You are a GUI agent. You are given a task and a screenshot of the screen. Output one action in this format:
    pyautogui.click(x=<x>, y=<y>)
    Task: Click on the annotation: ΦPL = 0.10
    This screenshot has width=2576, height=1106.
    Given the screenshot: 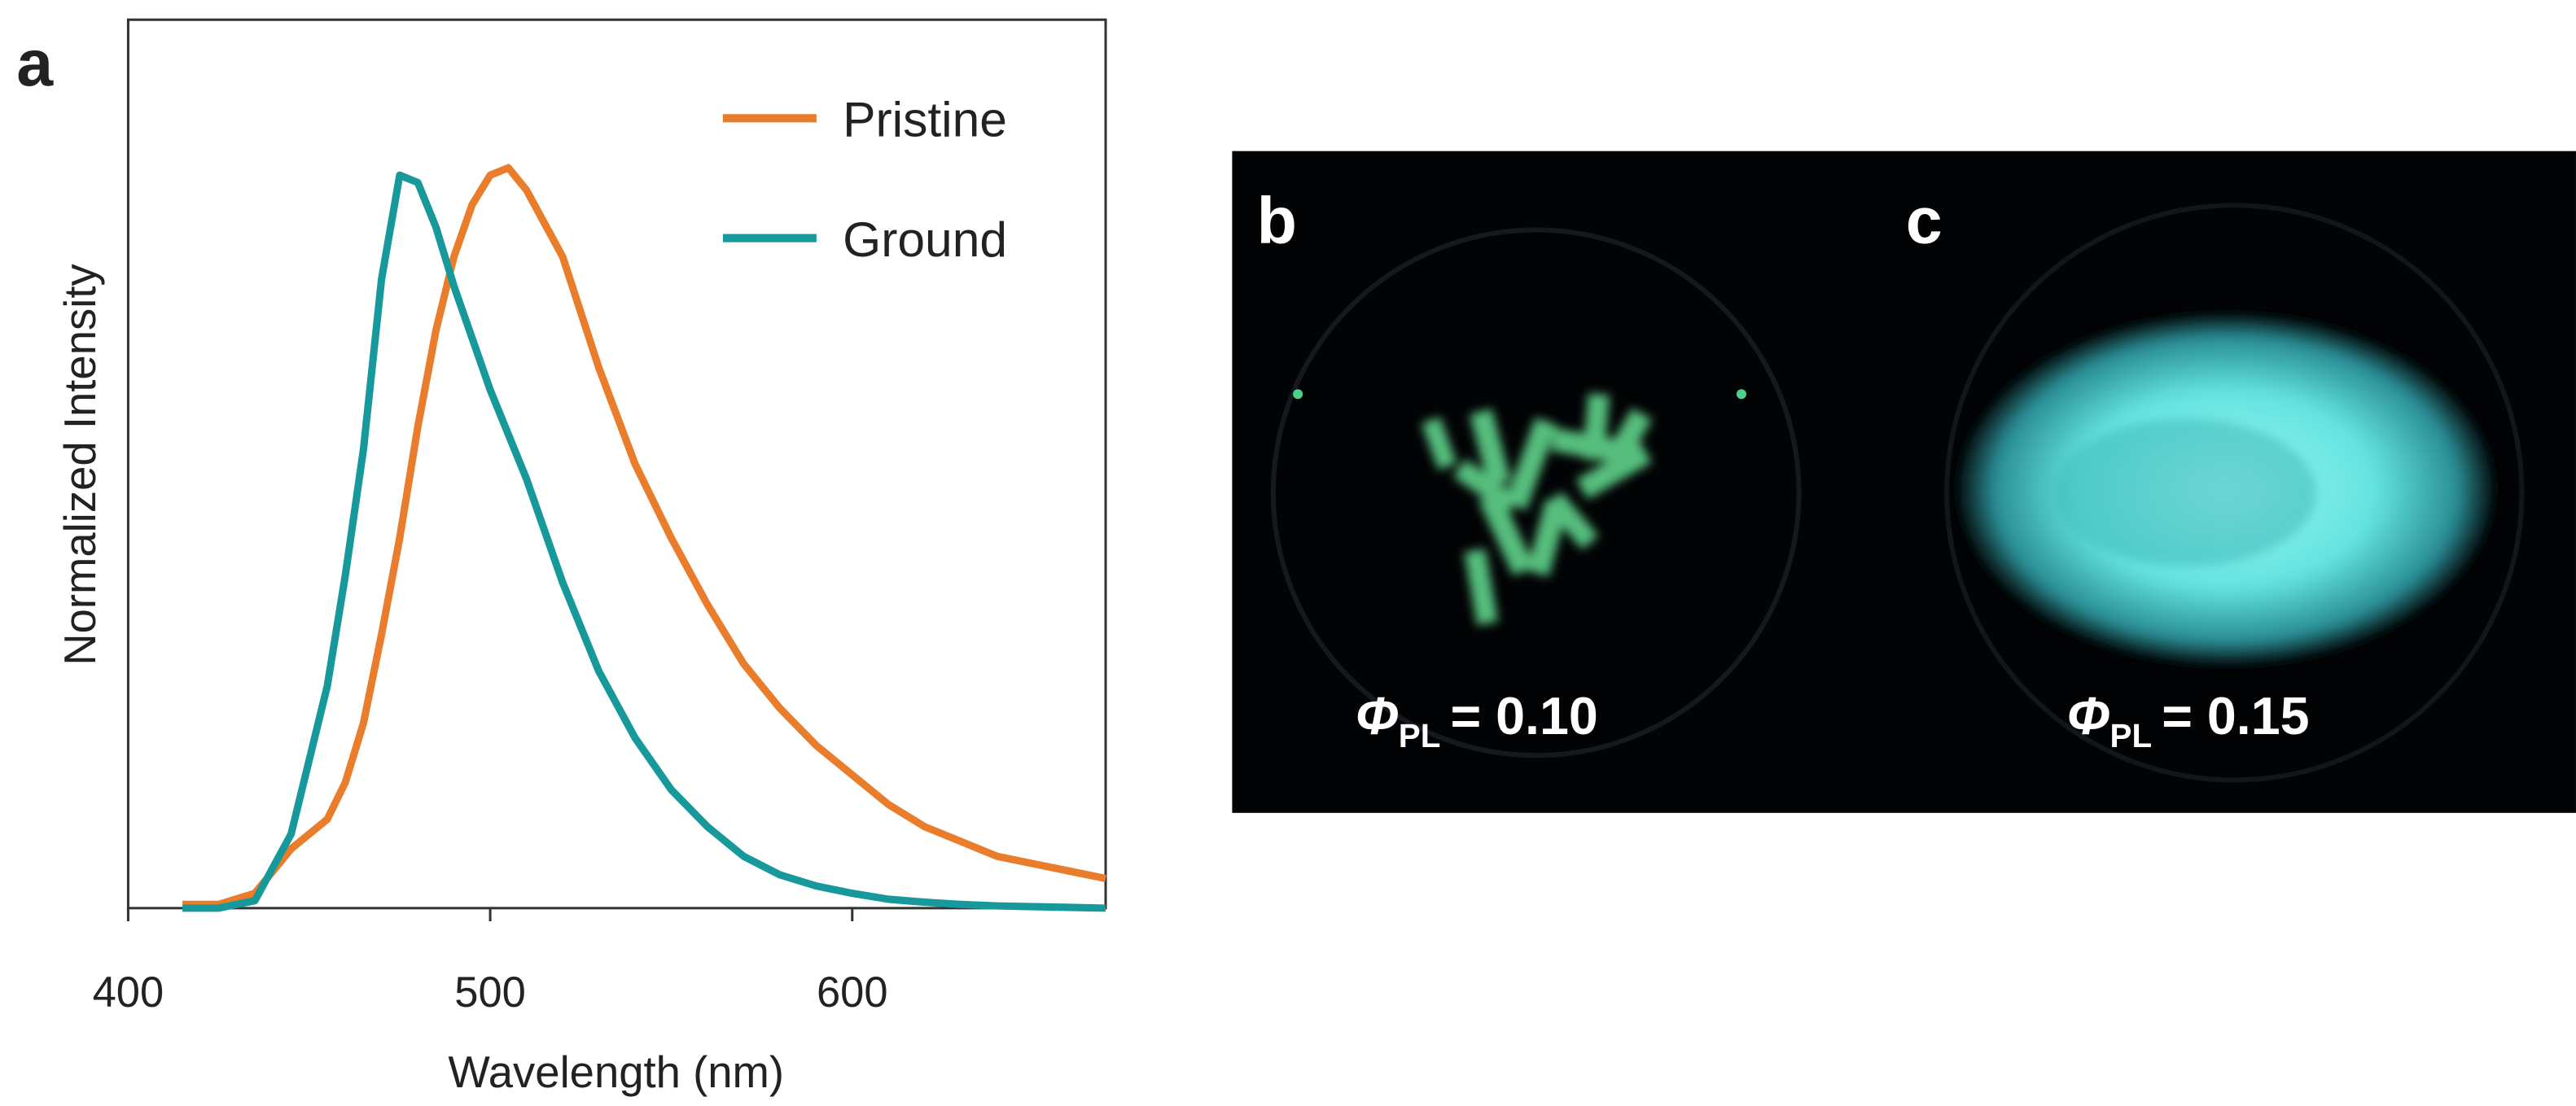 What is the action you would take?
    pyautogui.click(x=1477, y=720)
    